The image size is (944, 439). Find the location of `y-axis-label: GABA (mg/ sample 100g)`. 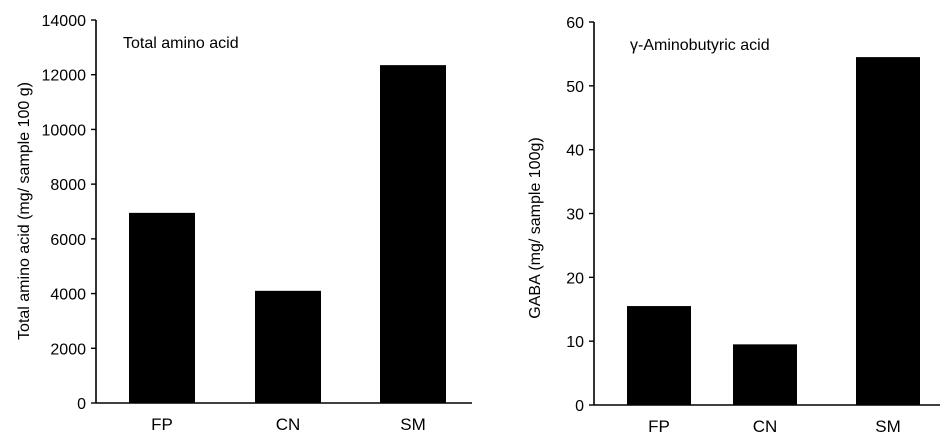

y-axis-label: GABA (mg/ sample 100g) is located at coordinates (535, 227).